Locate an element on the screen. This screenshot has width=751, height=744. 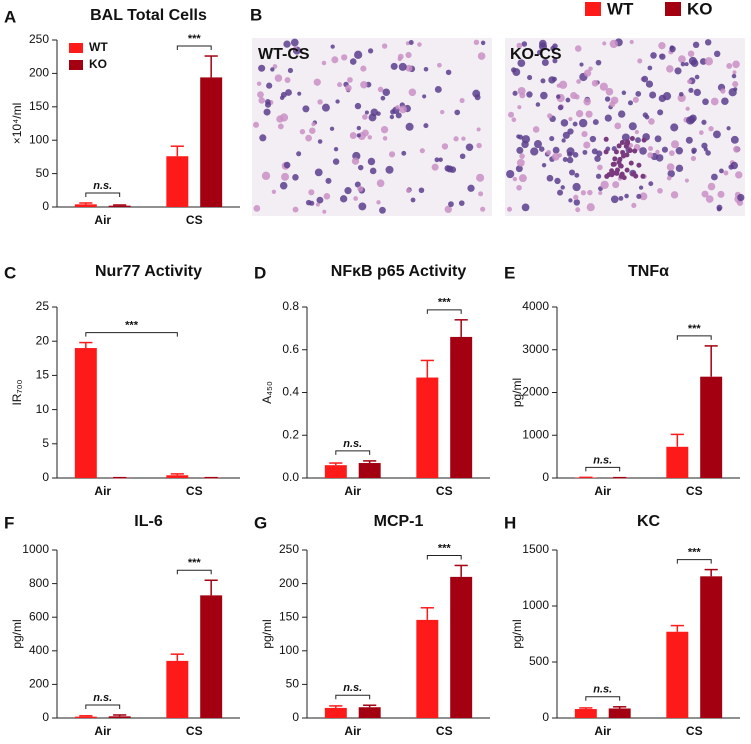
chart-title: MCP-1 is located at coordinates (399, 521).